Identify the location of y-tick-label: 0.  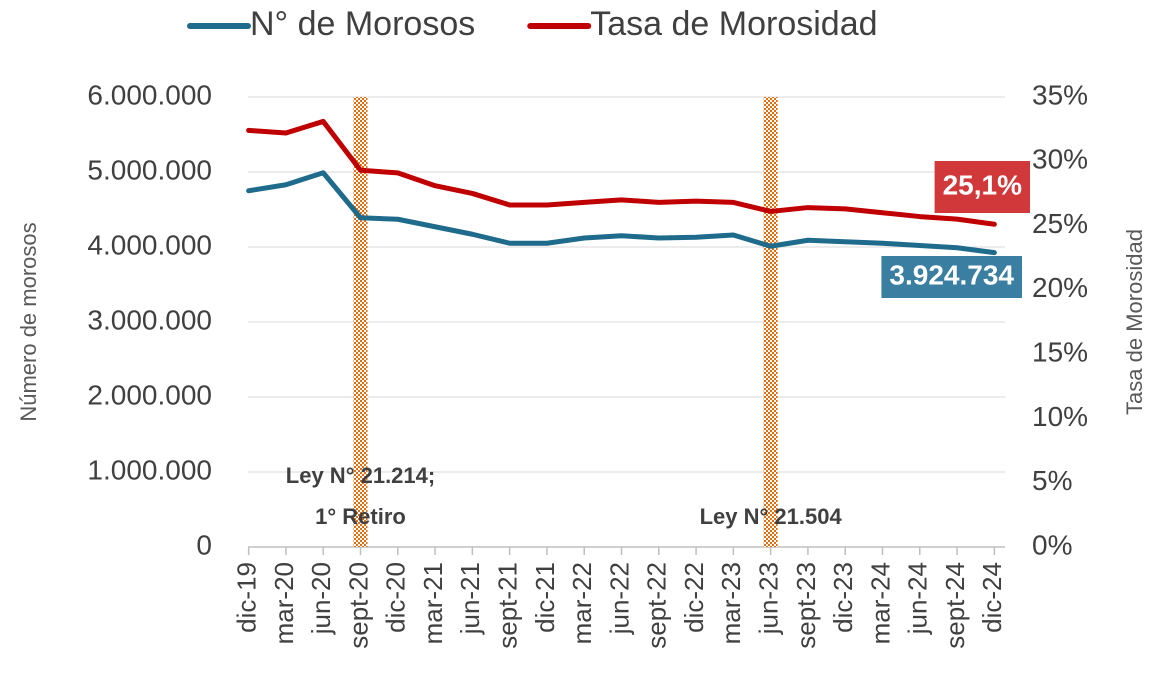
(204, 544).